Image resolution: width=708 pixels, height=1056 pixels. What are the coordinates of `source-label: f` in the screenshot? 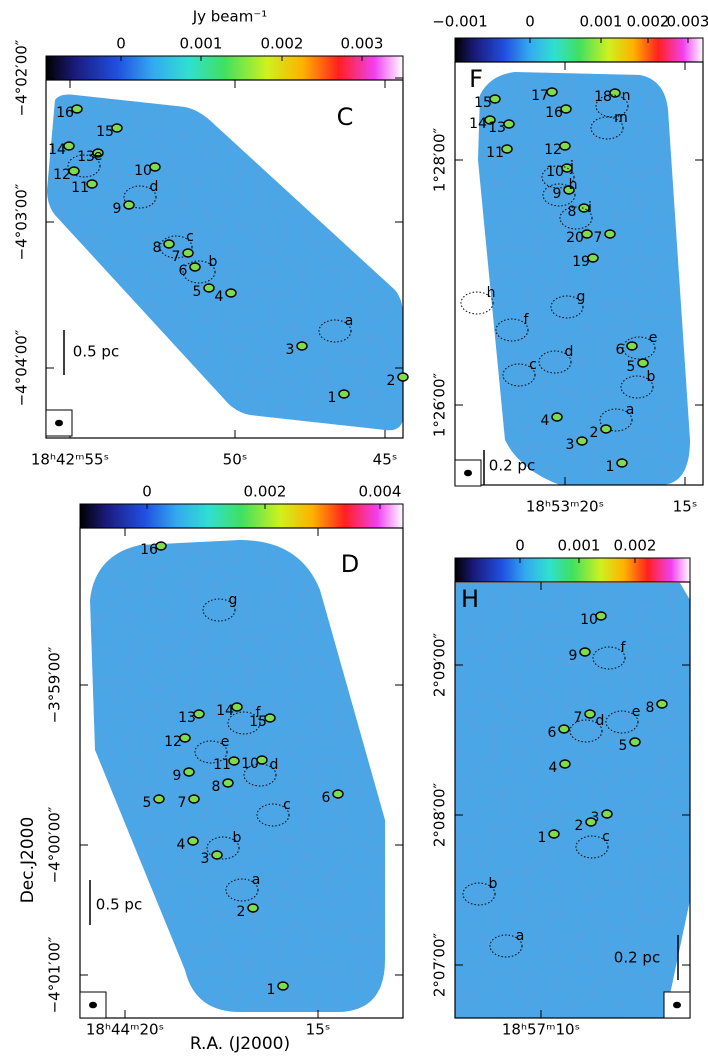 It's located at (527, 320).